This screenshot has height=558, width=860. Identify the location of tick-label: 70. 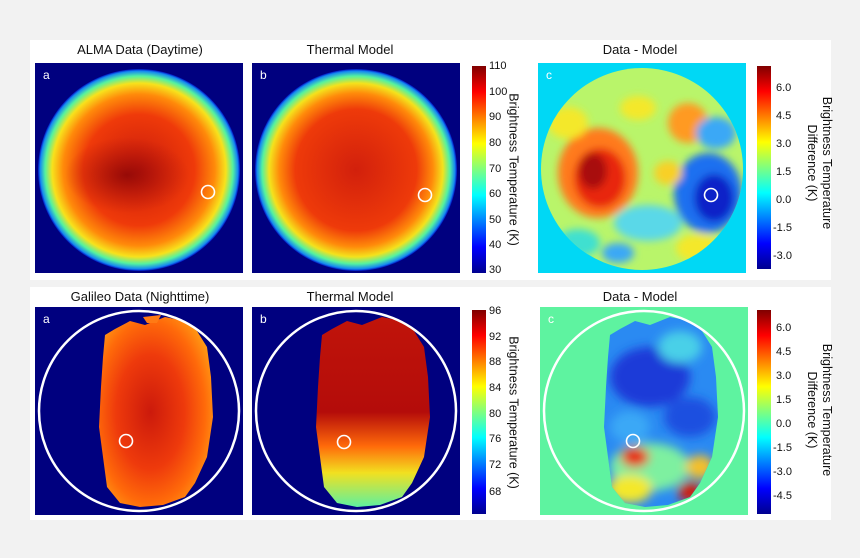
(495, 169).